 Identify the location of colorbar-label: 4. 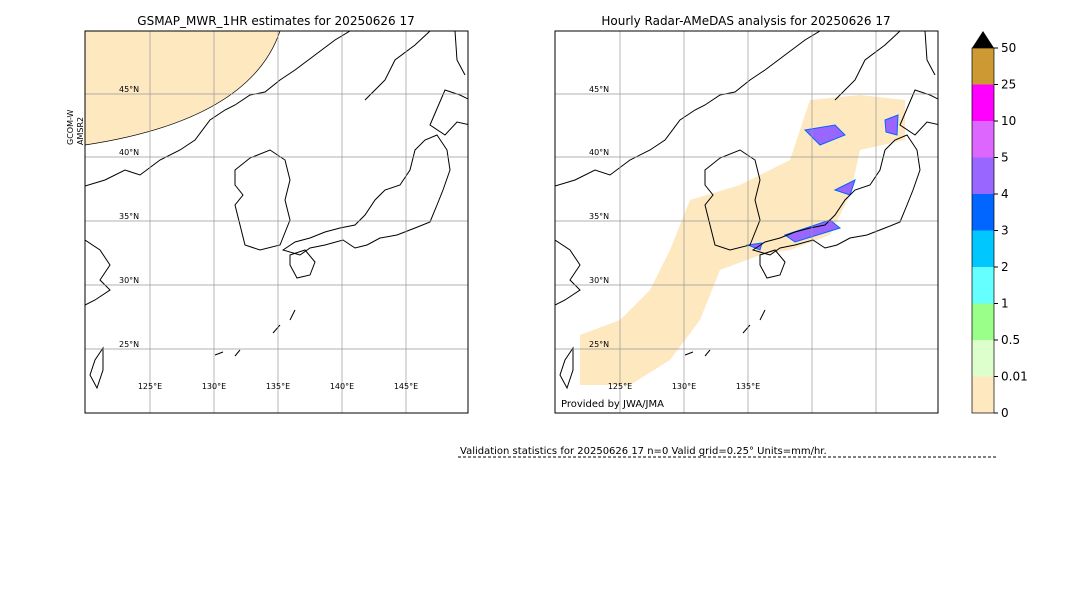
(1005, 194).